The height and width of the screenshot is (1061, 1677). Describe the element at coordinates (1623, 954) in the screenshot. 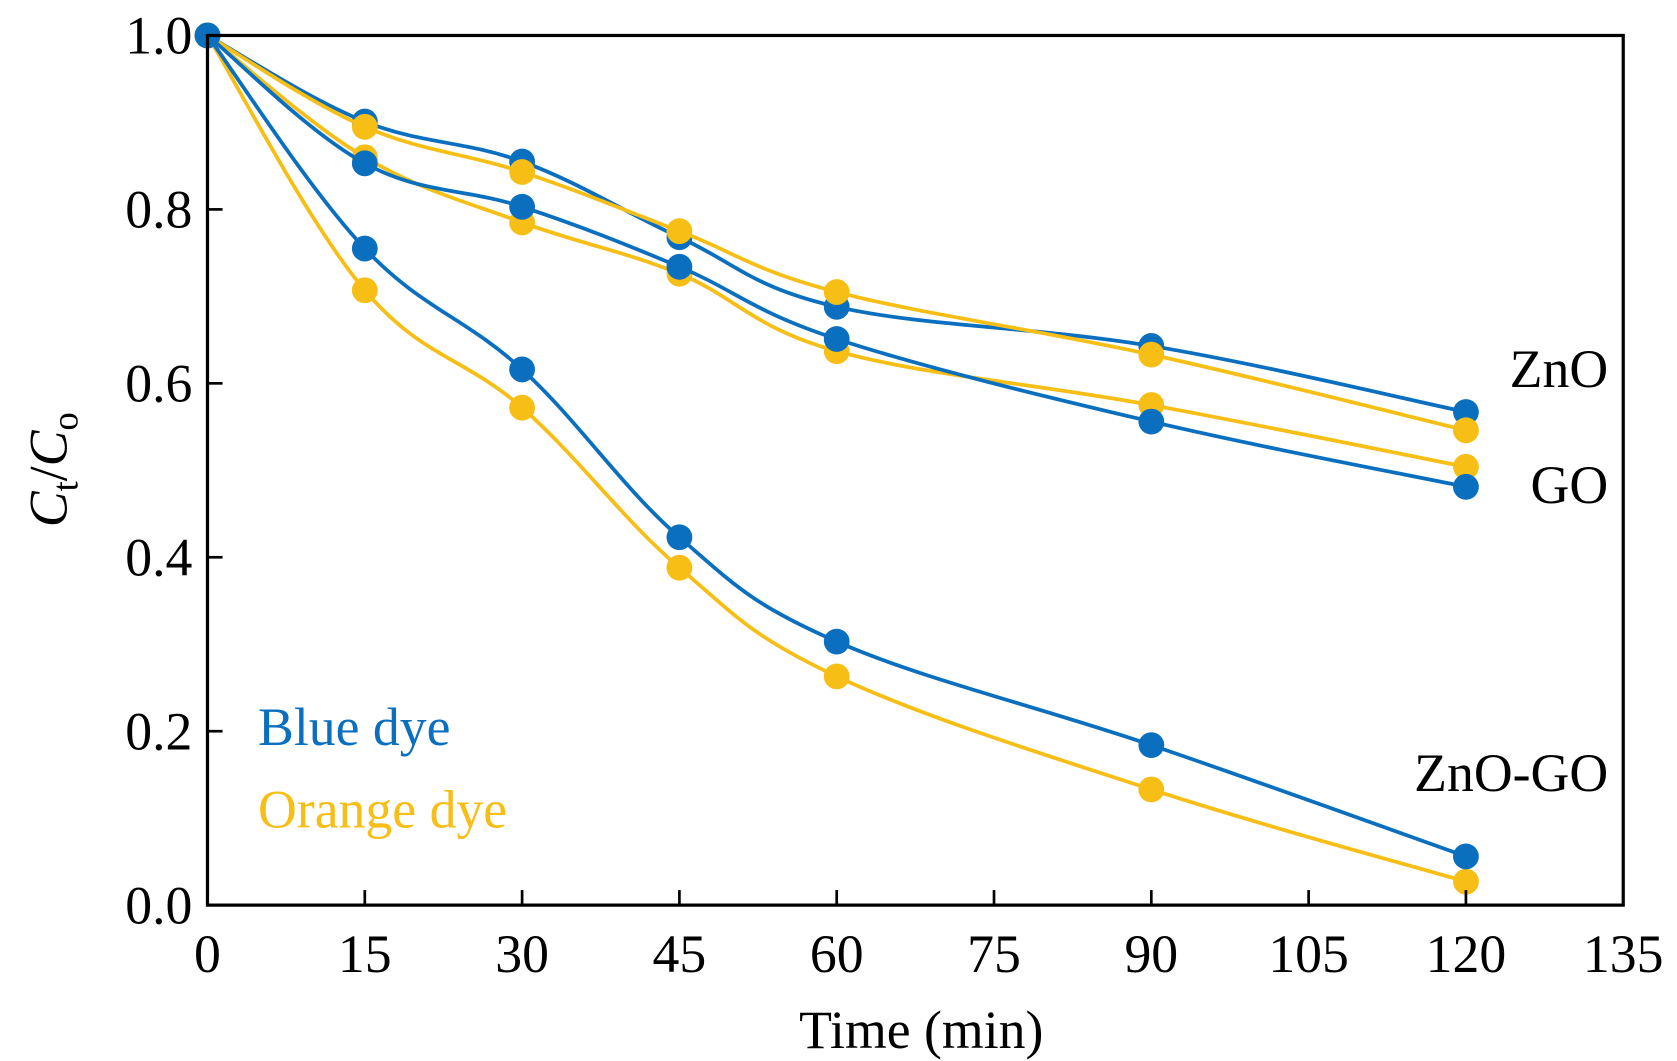

I see `x-tick-label: 135` at that location.